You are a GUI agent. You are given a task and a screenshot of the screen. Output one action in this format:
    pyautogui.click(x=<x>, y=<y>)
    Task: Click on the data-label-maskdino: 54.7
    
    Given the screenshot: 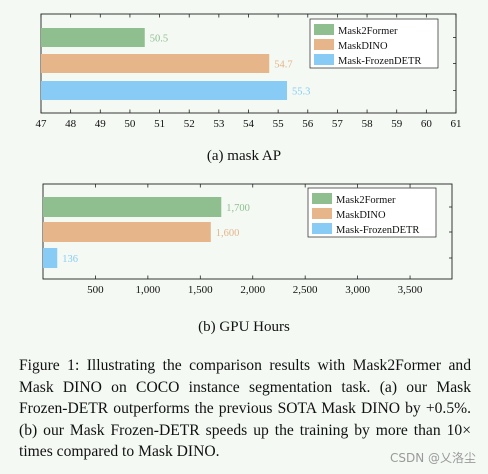 What is the action you would take?
    pyautogui.click(x=283, y=65)
    